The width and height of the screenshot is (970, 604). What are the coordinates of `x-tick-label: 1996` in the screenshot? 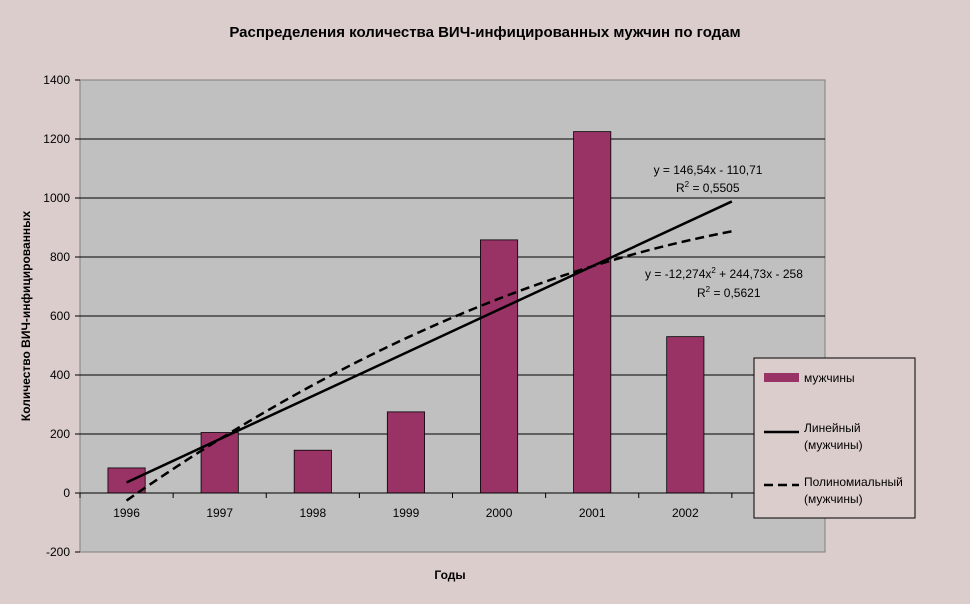 It's located at (126, 513).